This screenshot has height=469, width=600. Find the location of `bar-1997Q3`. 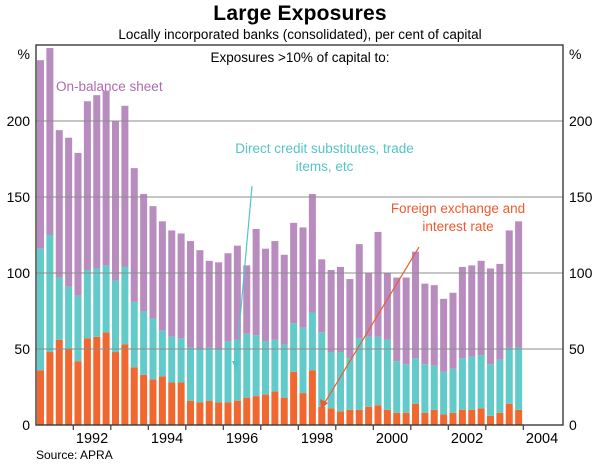

bar-1997Q3 is located at coordinates (284, 299).